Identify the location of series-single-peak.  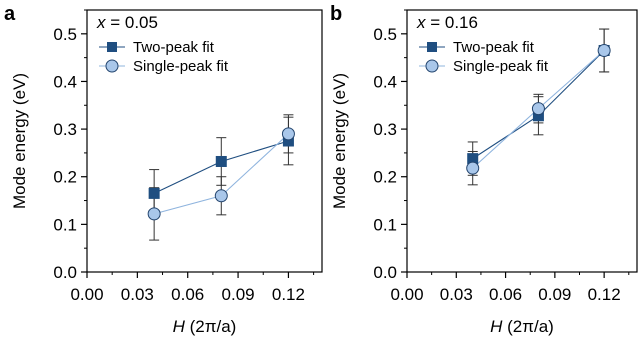
(221, 177).